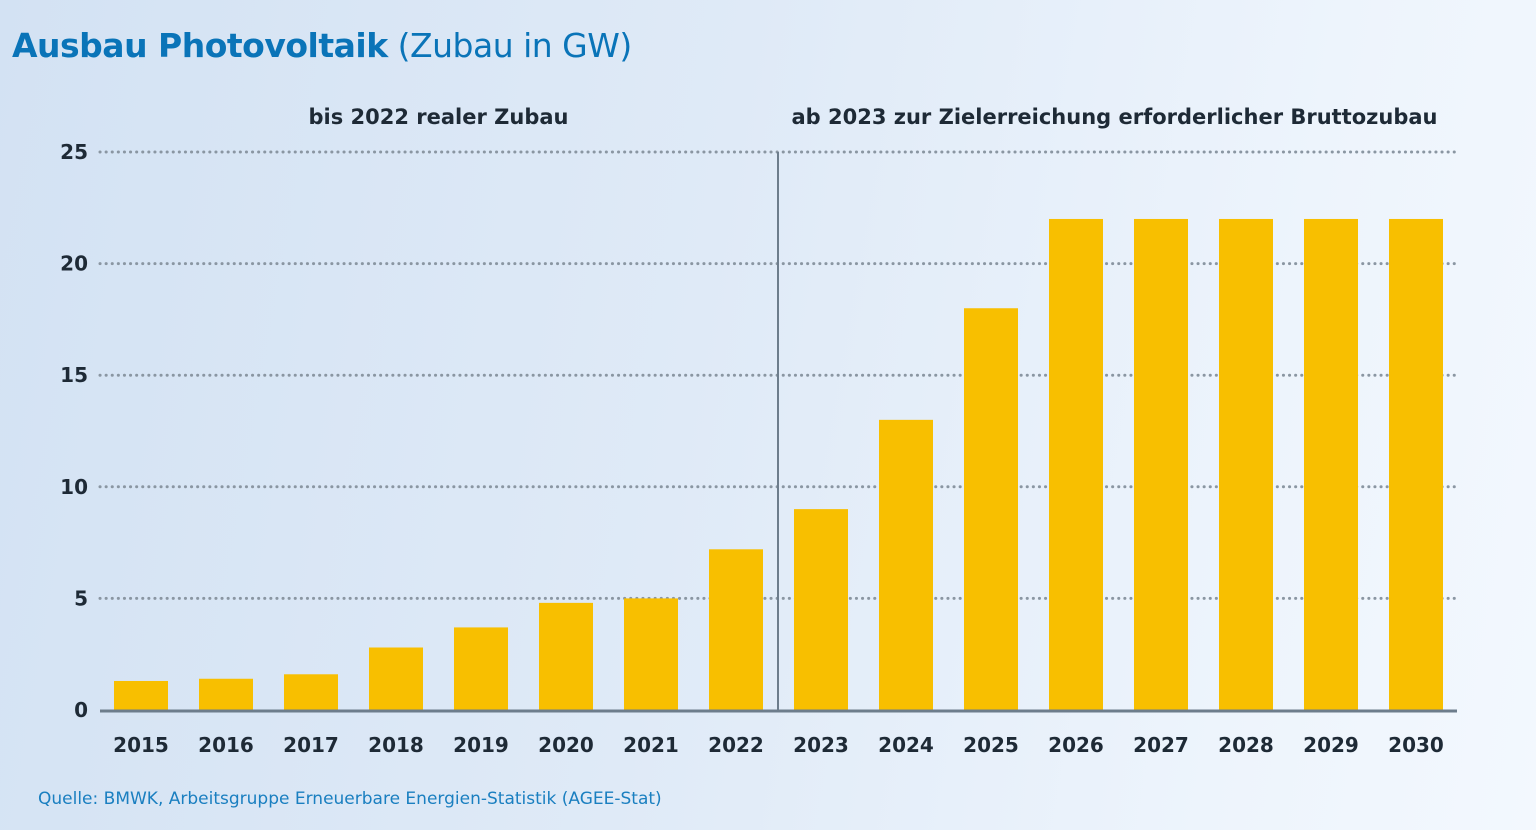 The image size is (1536, 830). Describe the element at coordinates (141, 745) in the screenshot. I see `x-tick-label: 2015` at that location.